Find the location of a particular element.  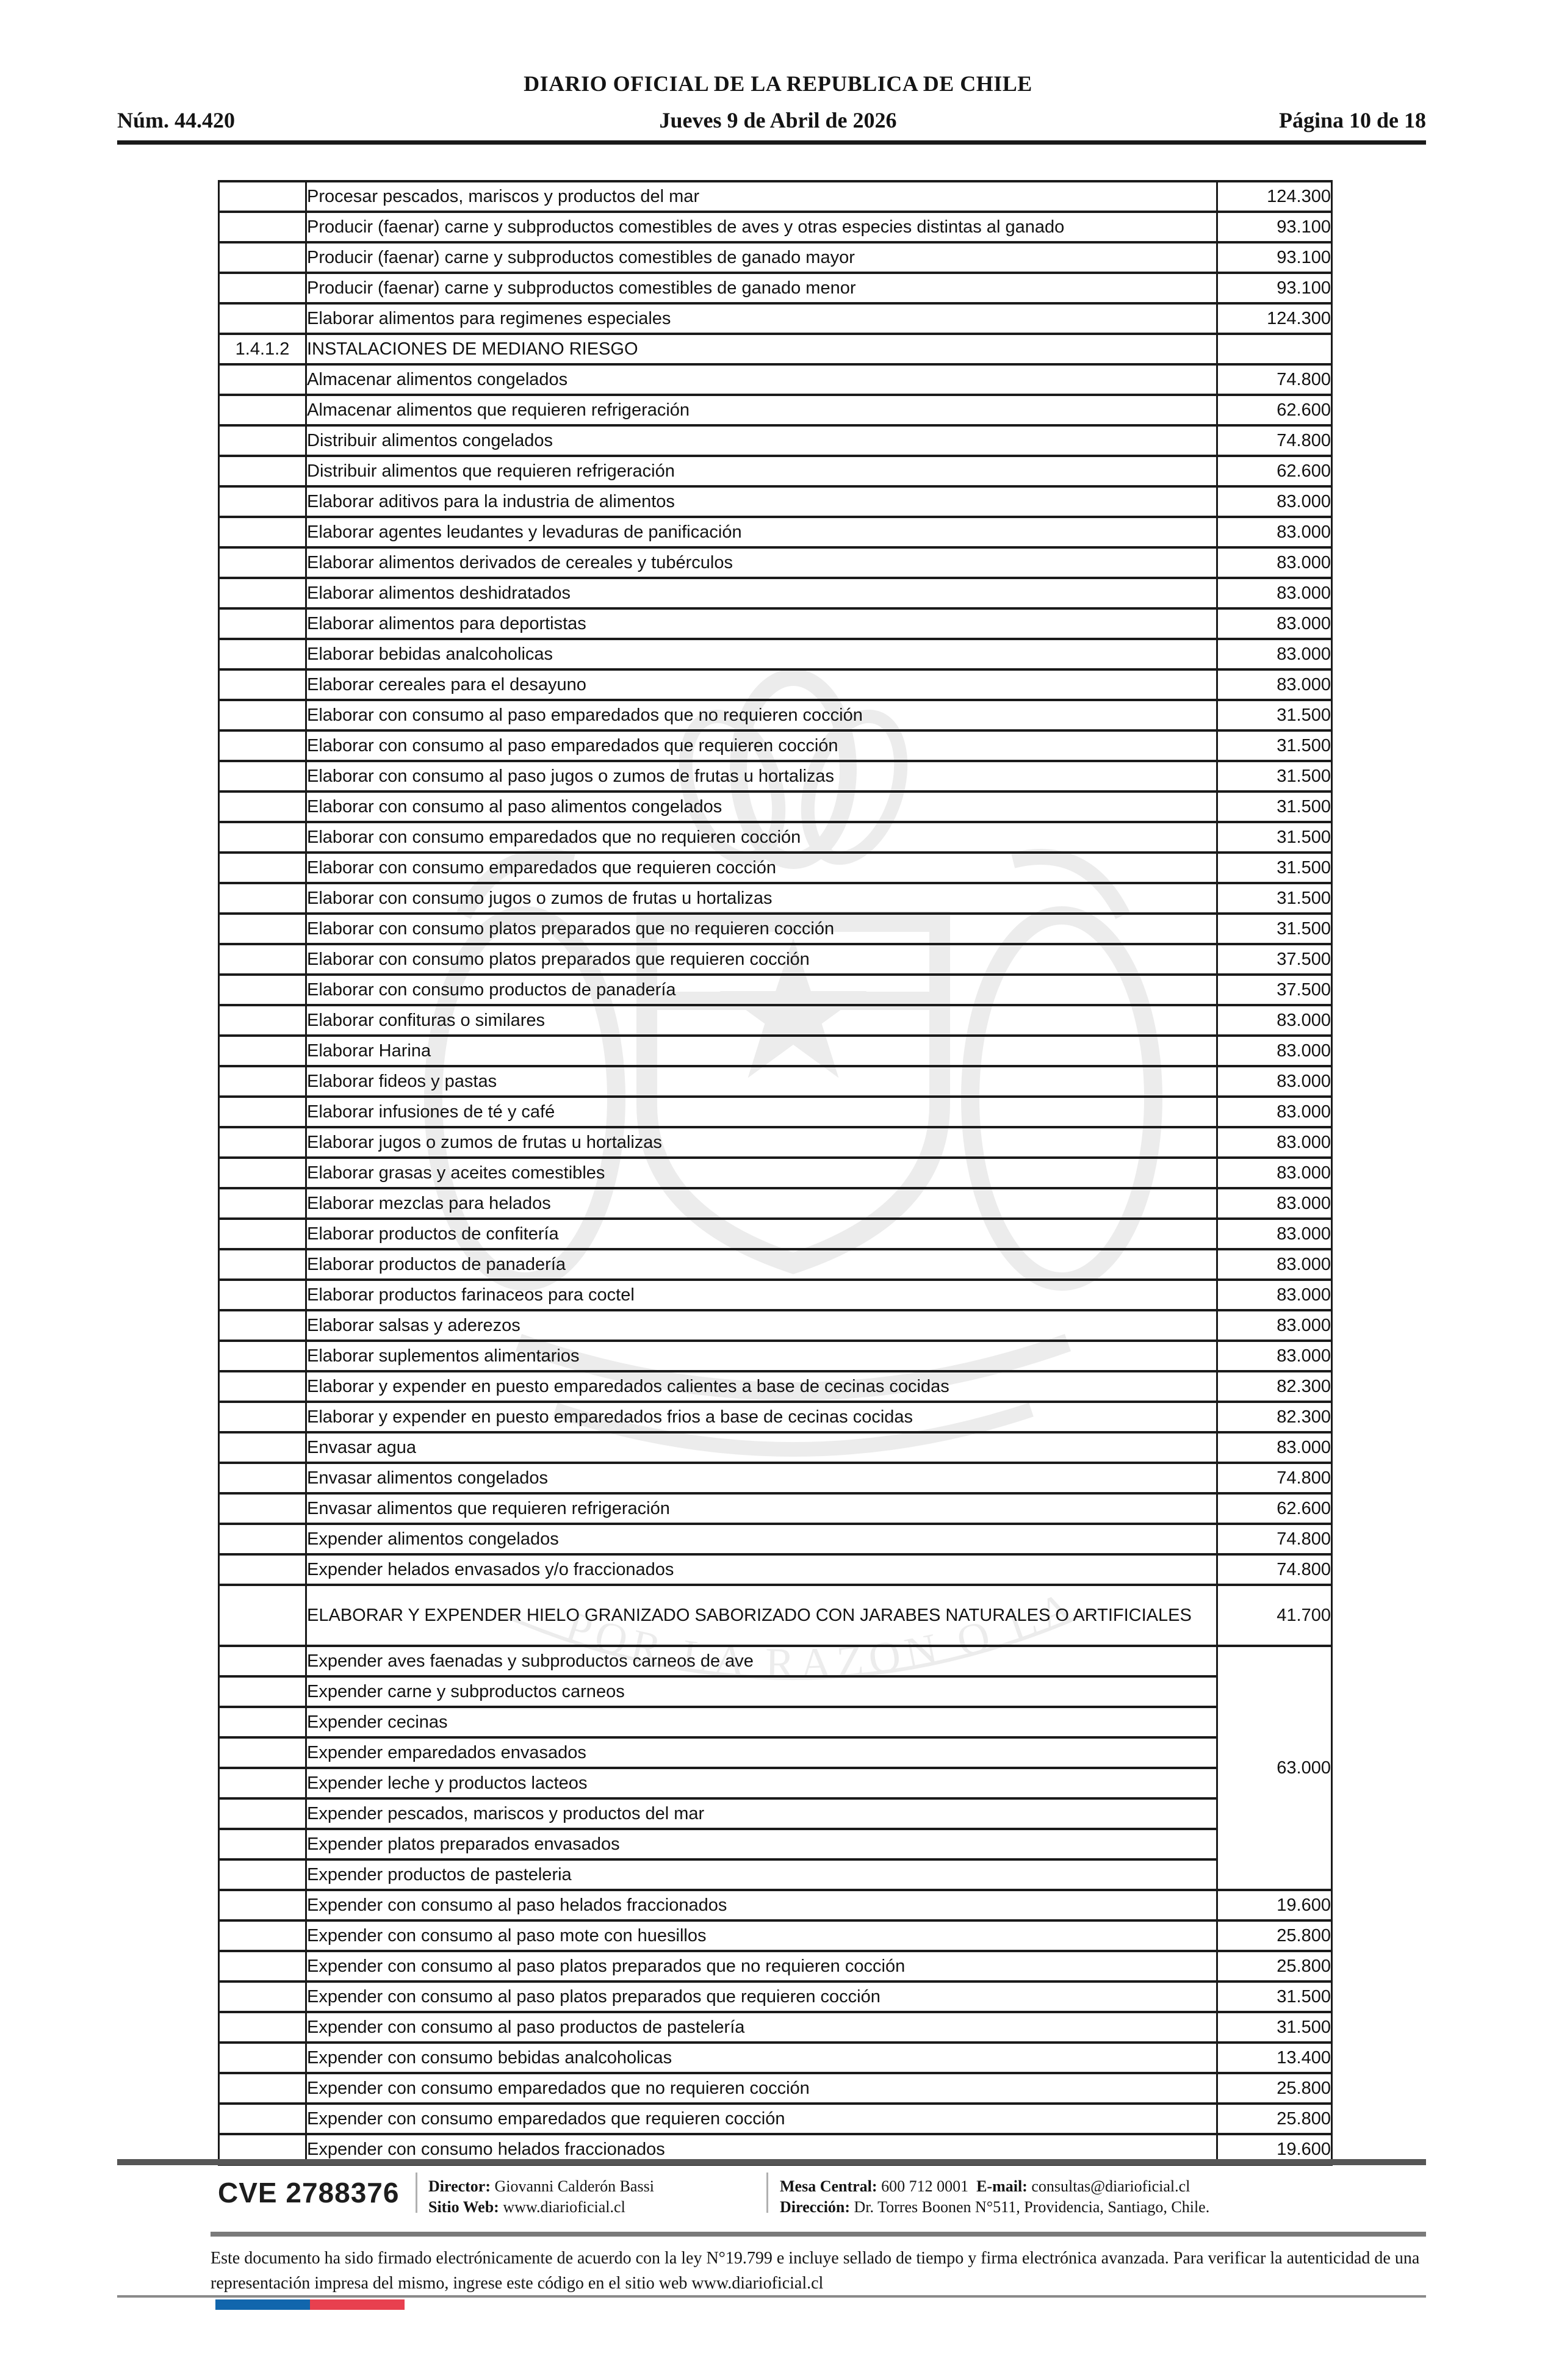

table-row: Elaborar alimentos deshidratados 83.000 is located at coordinates (776, 594).